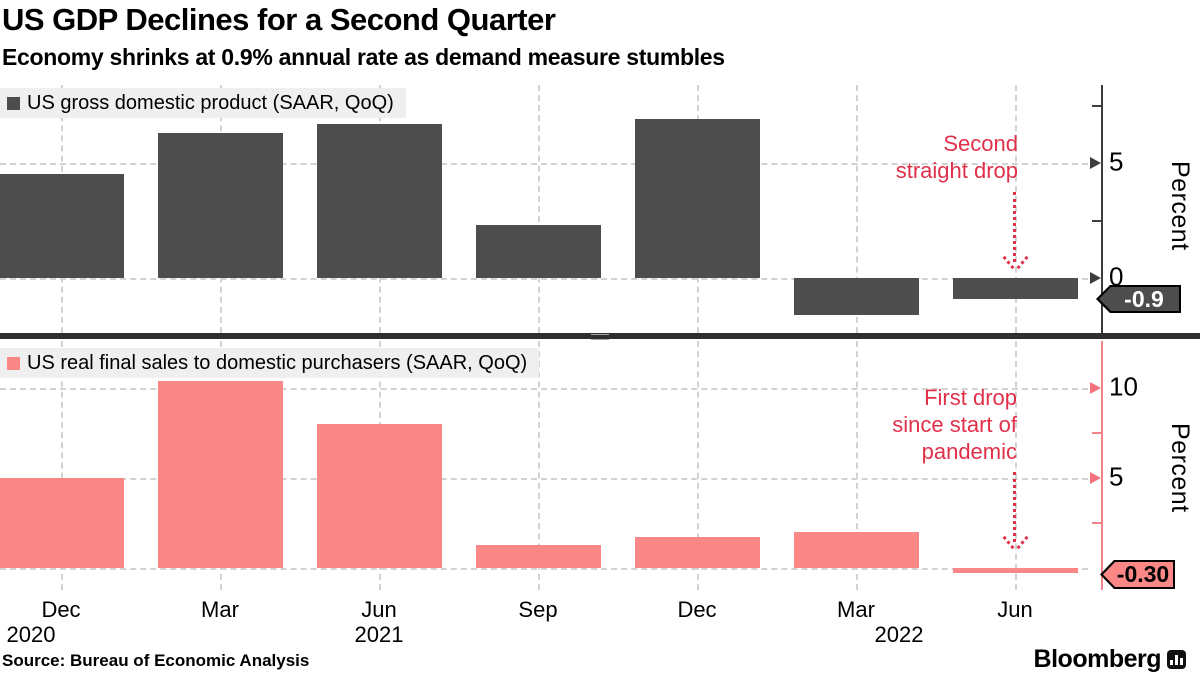  I want to click on final-sales-last-value-tag: -0.30, so click(1137, 574).